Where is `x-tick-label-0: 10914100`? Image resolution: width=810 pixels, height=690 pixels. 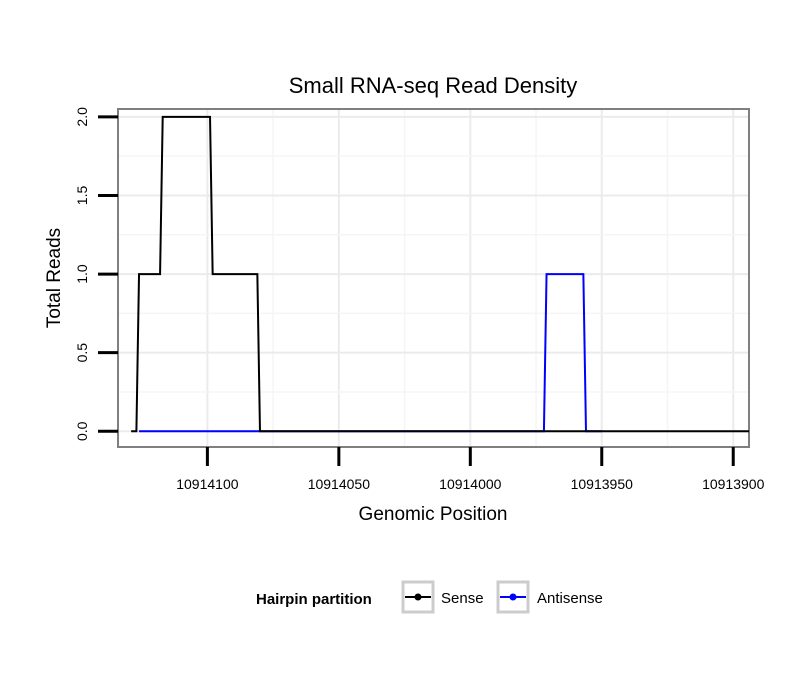 x-tick-label-0: 10914100 is located at coordinates (207, 484).